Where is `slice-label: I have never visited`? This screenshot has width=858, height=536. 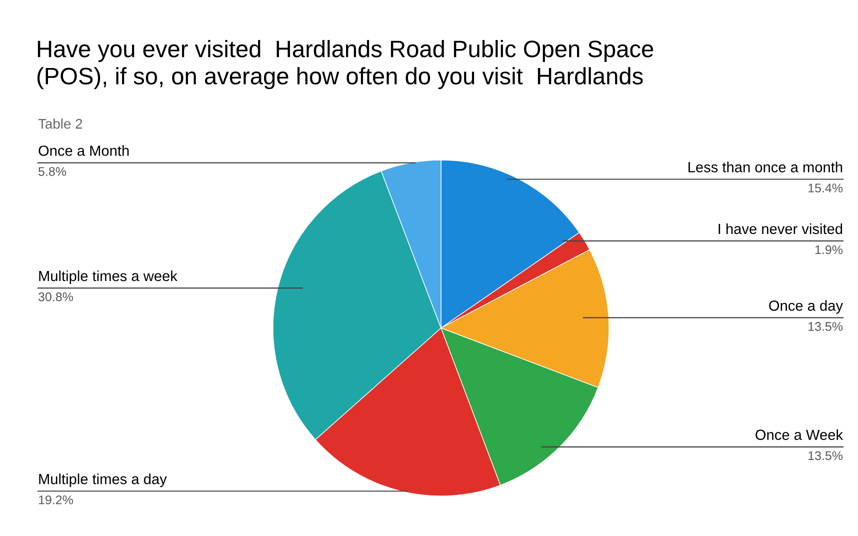
slice-label: I have never visited is located at coordinates (780, 228).